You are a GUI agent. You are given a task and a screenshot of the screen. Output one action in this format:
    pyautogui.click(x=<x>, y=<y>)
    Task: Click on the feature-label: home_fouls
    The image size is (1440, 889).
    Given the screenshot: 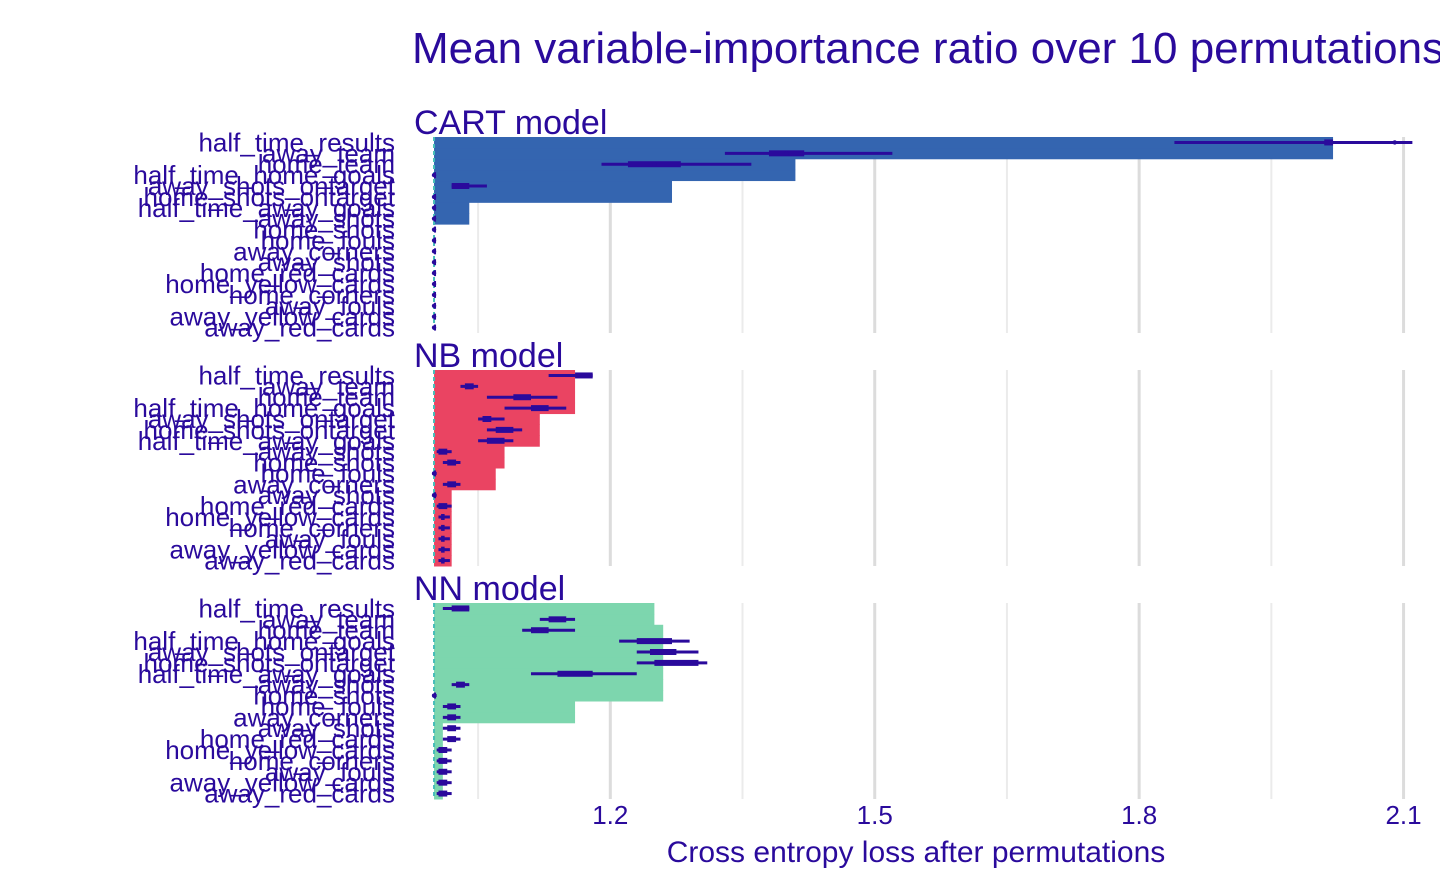 What is the action you would take?
    pyautogui.click(x=328, y=473)
    